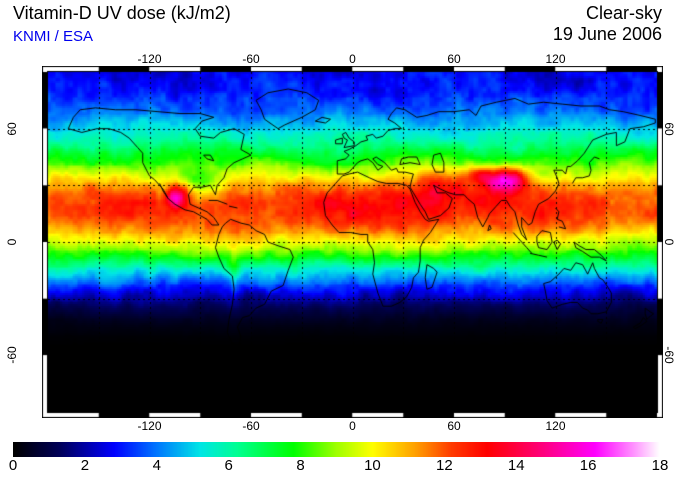 The image size is (678, 480). Describe the element at coordinates (660, 465) in the screenshot. I see `colorbar-tick-label: 18` at that location.